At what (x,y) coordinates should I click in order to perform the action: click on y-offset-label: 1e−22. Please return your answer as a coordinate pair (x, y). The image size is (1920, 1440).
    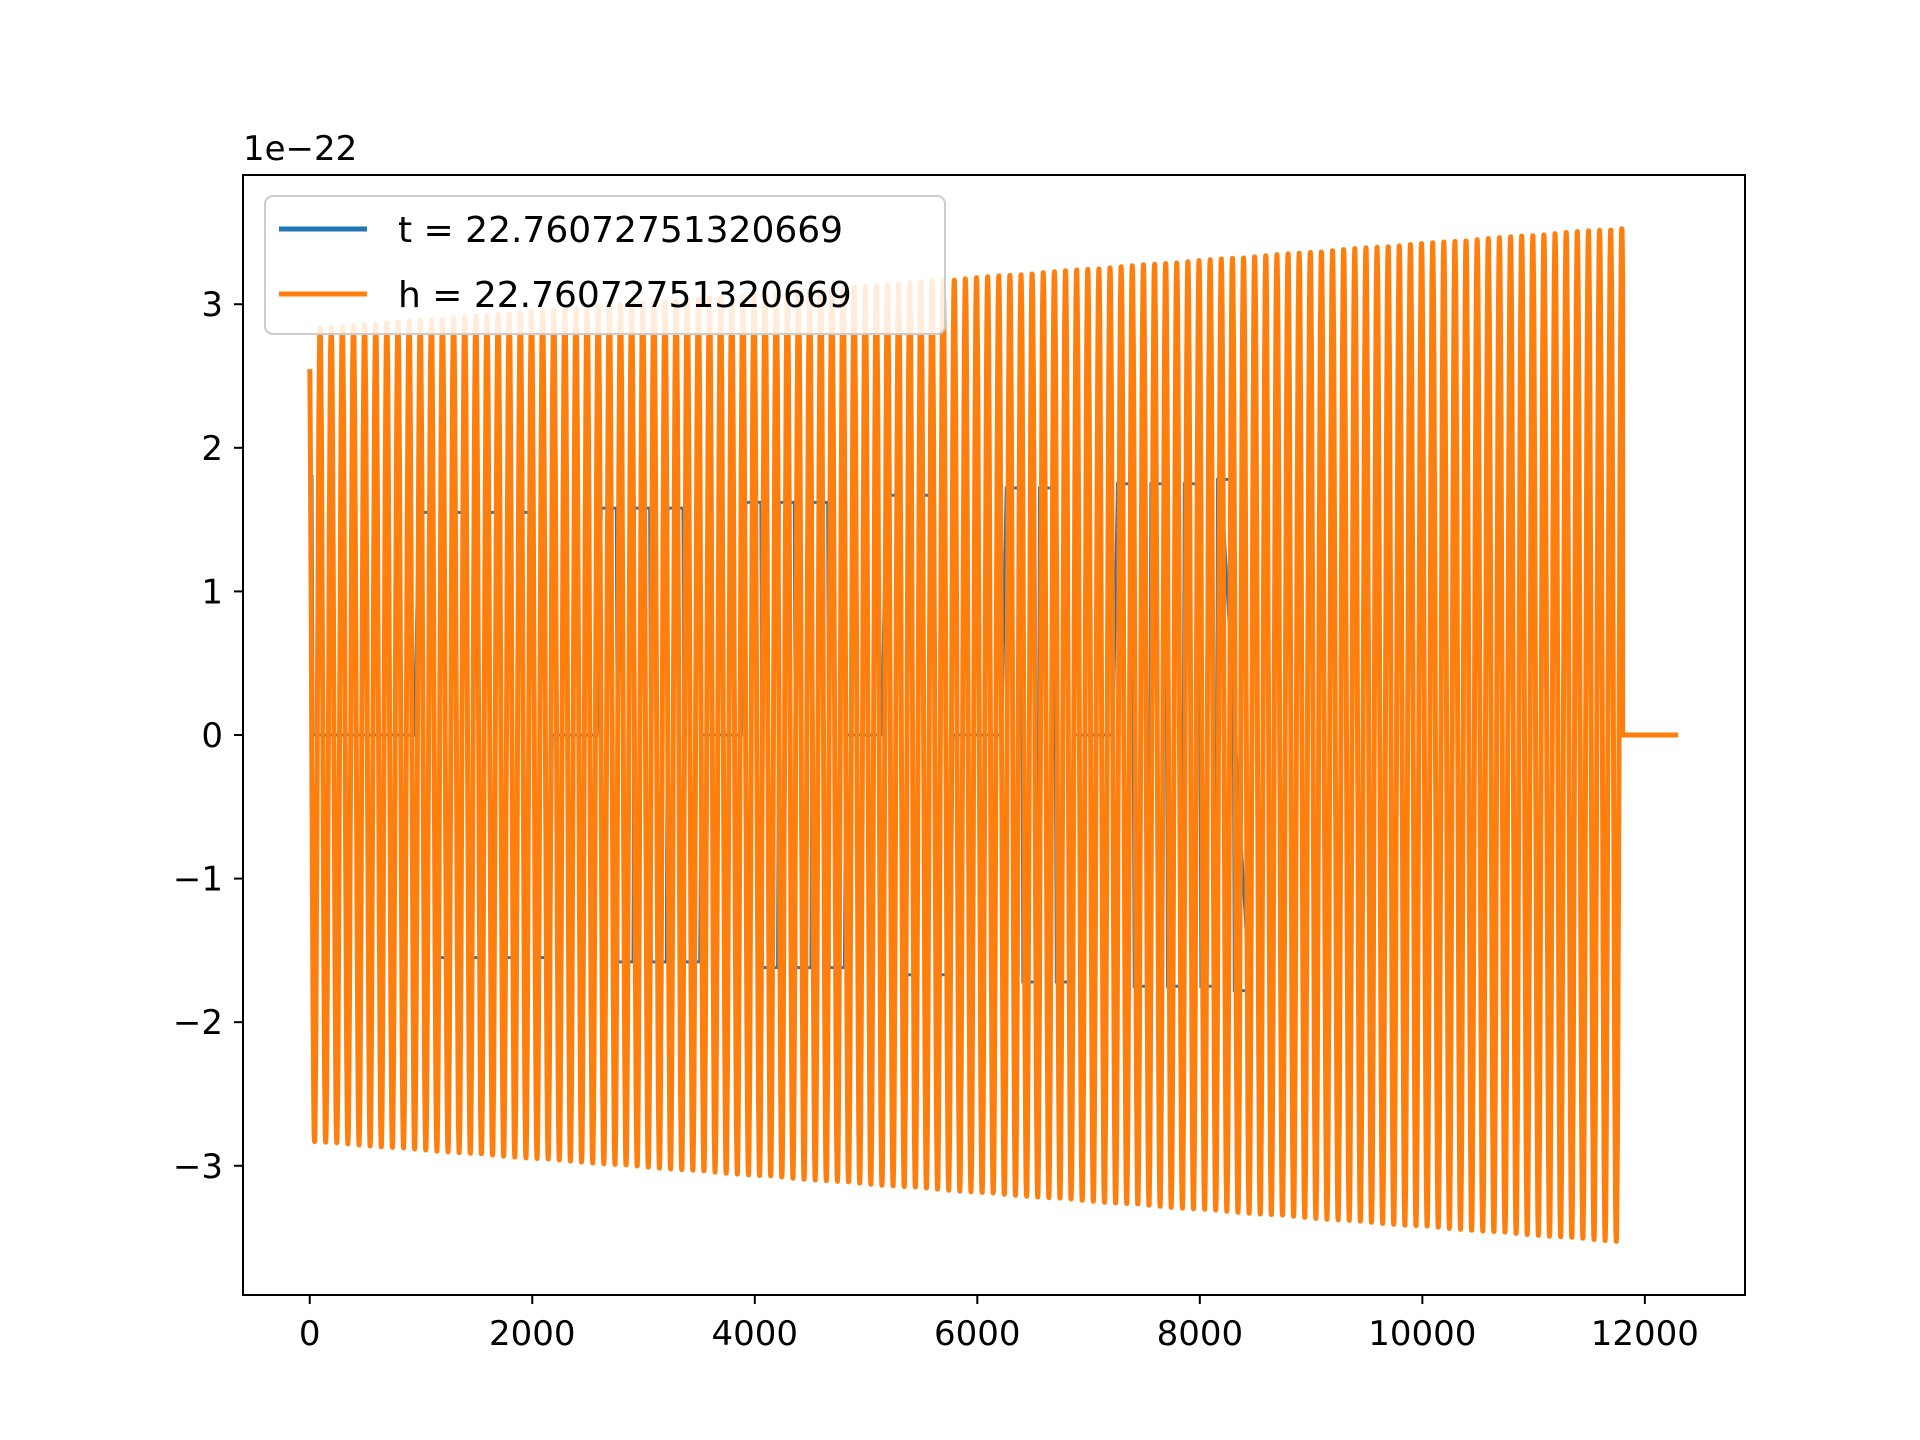
    Looking at the image, I should click on (300, 149).